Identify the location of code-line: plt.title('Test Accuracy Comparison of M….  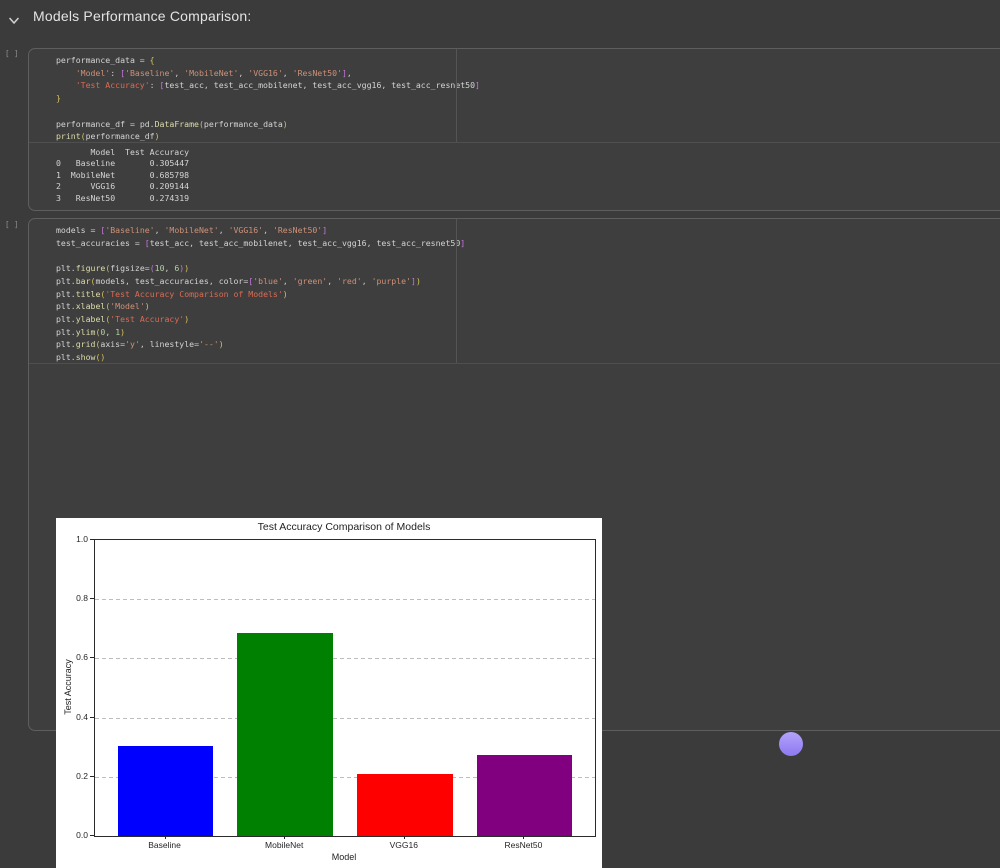
(172, 293).